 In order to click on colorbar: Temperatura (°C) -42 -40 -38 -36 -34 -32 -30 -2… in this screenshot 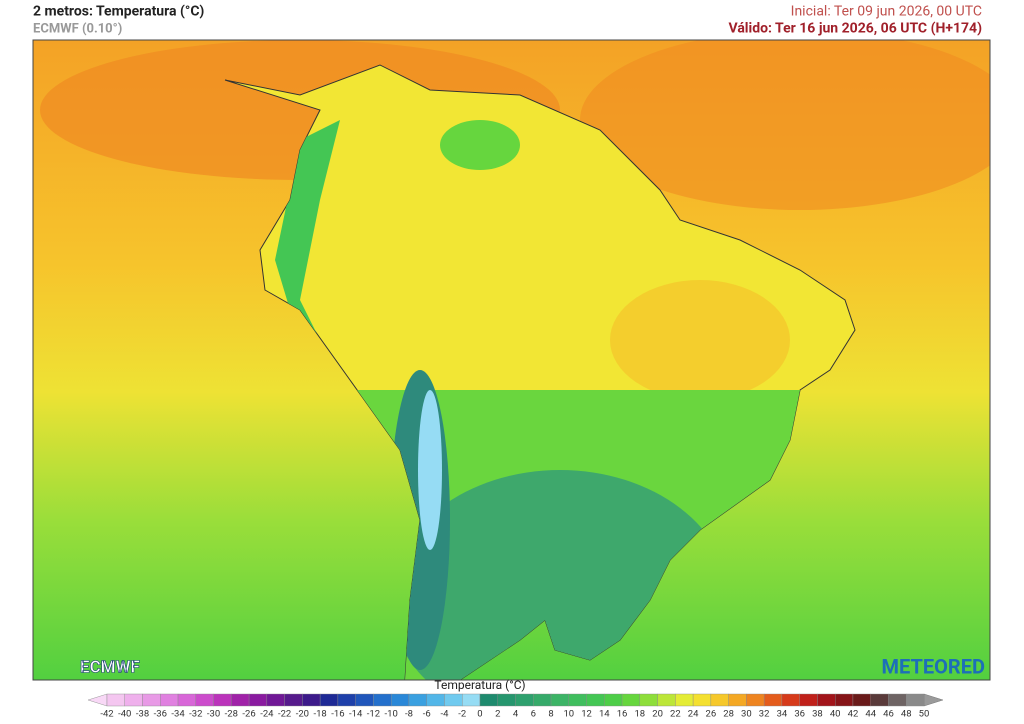, I will do `click(515, 699)`.